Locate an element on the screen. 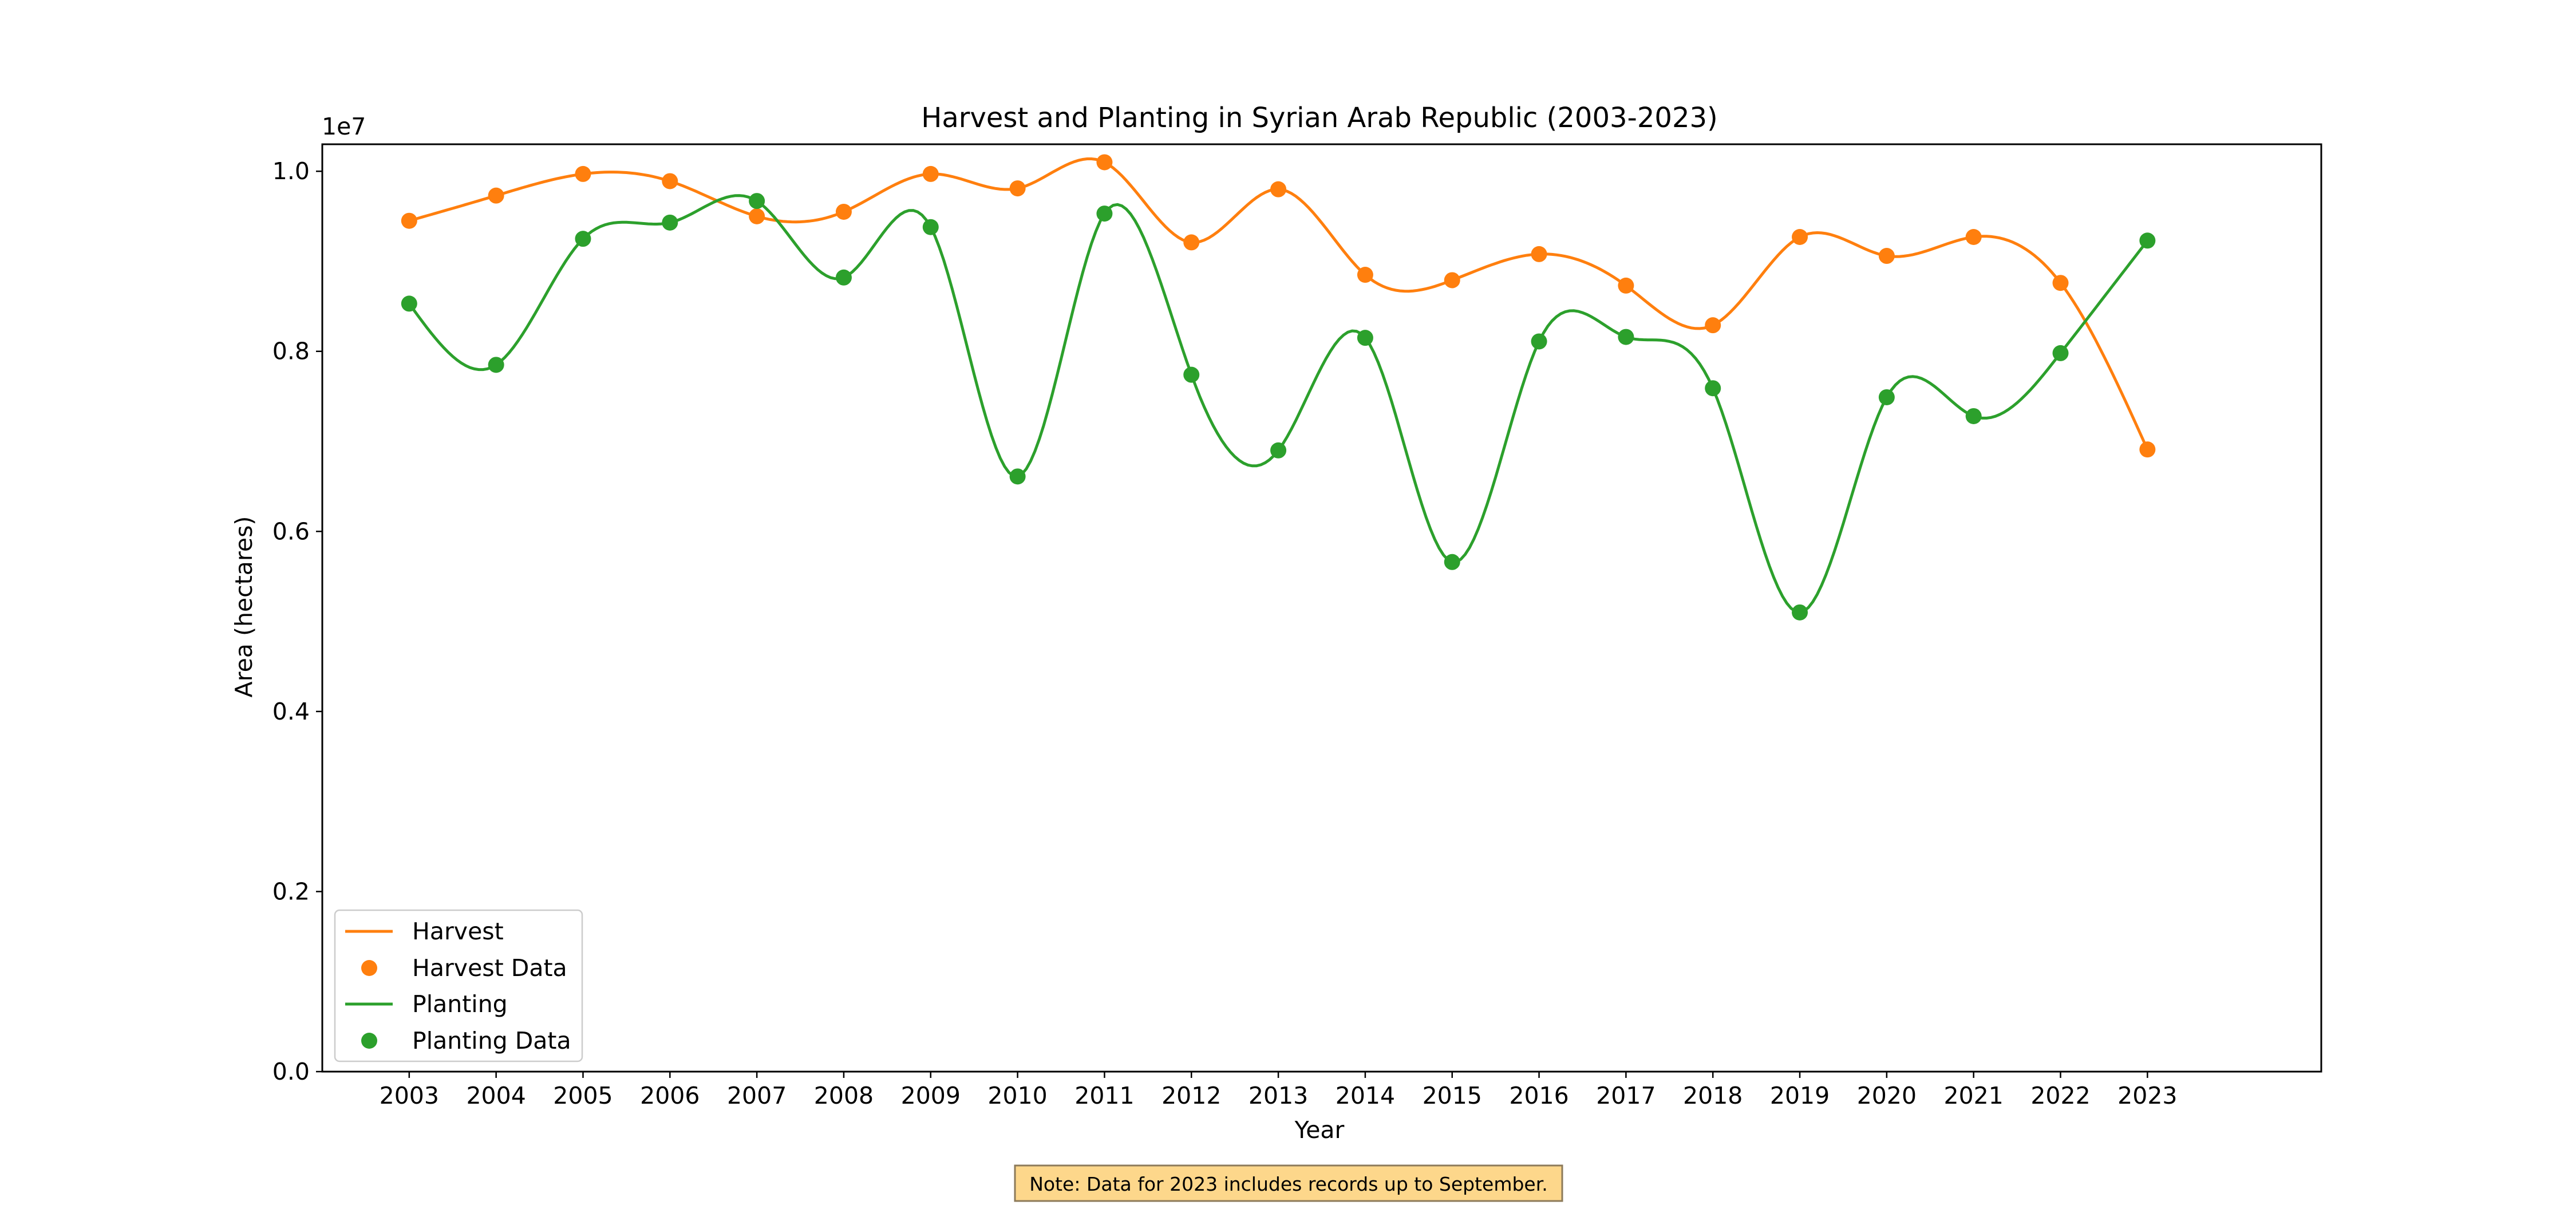 Image resolution: width=2576 pixels, height=1205 pixels. legend-planting-label: Planting is located at coordinates (460, 1004).